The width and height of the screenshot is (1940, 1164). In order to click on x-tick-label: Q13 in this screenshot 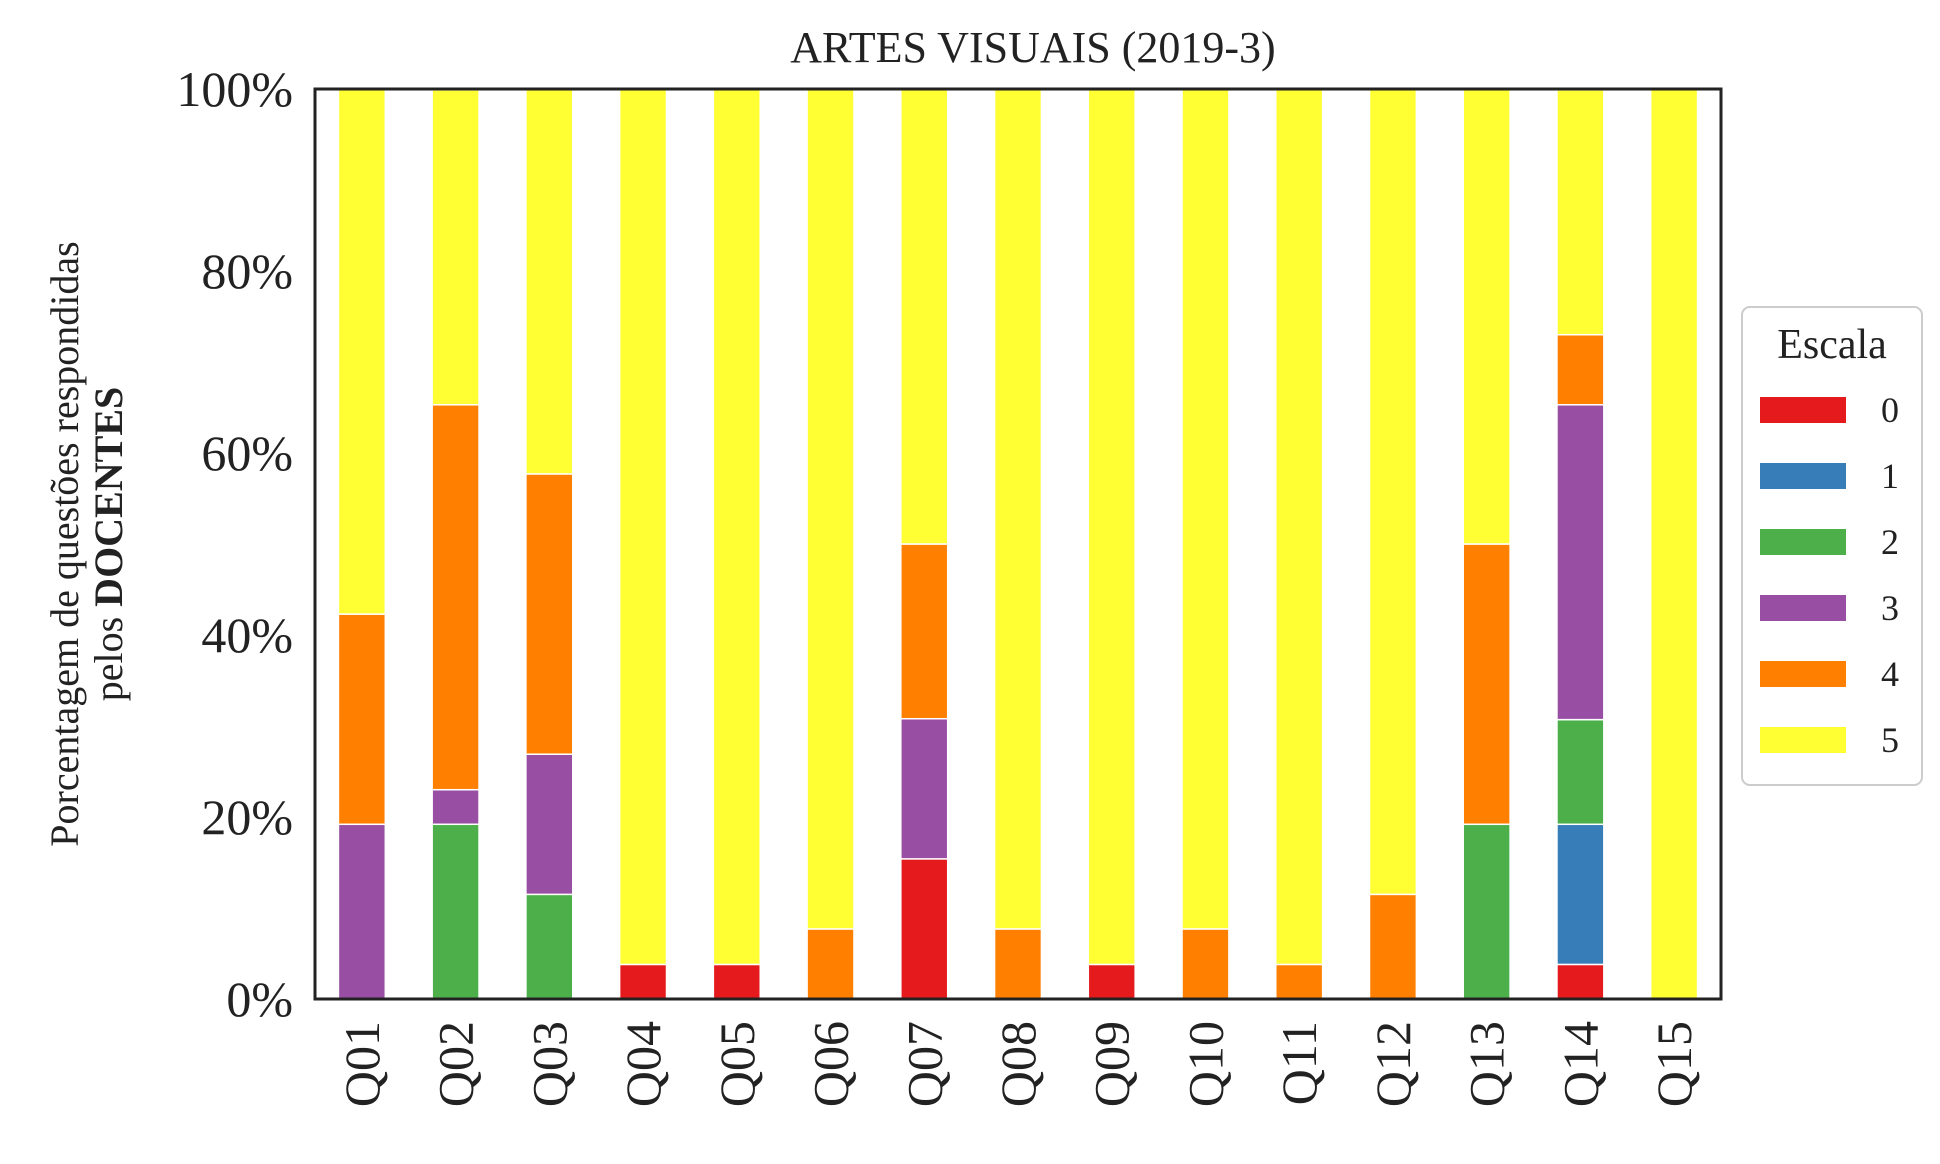, I will do `click(1487, 1064)`.